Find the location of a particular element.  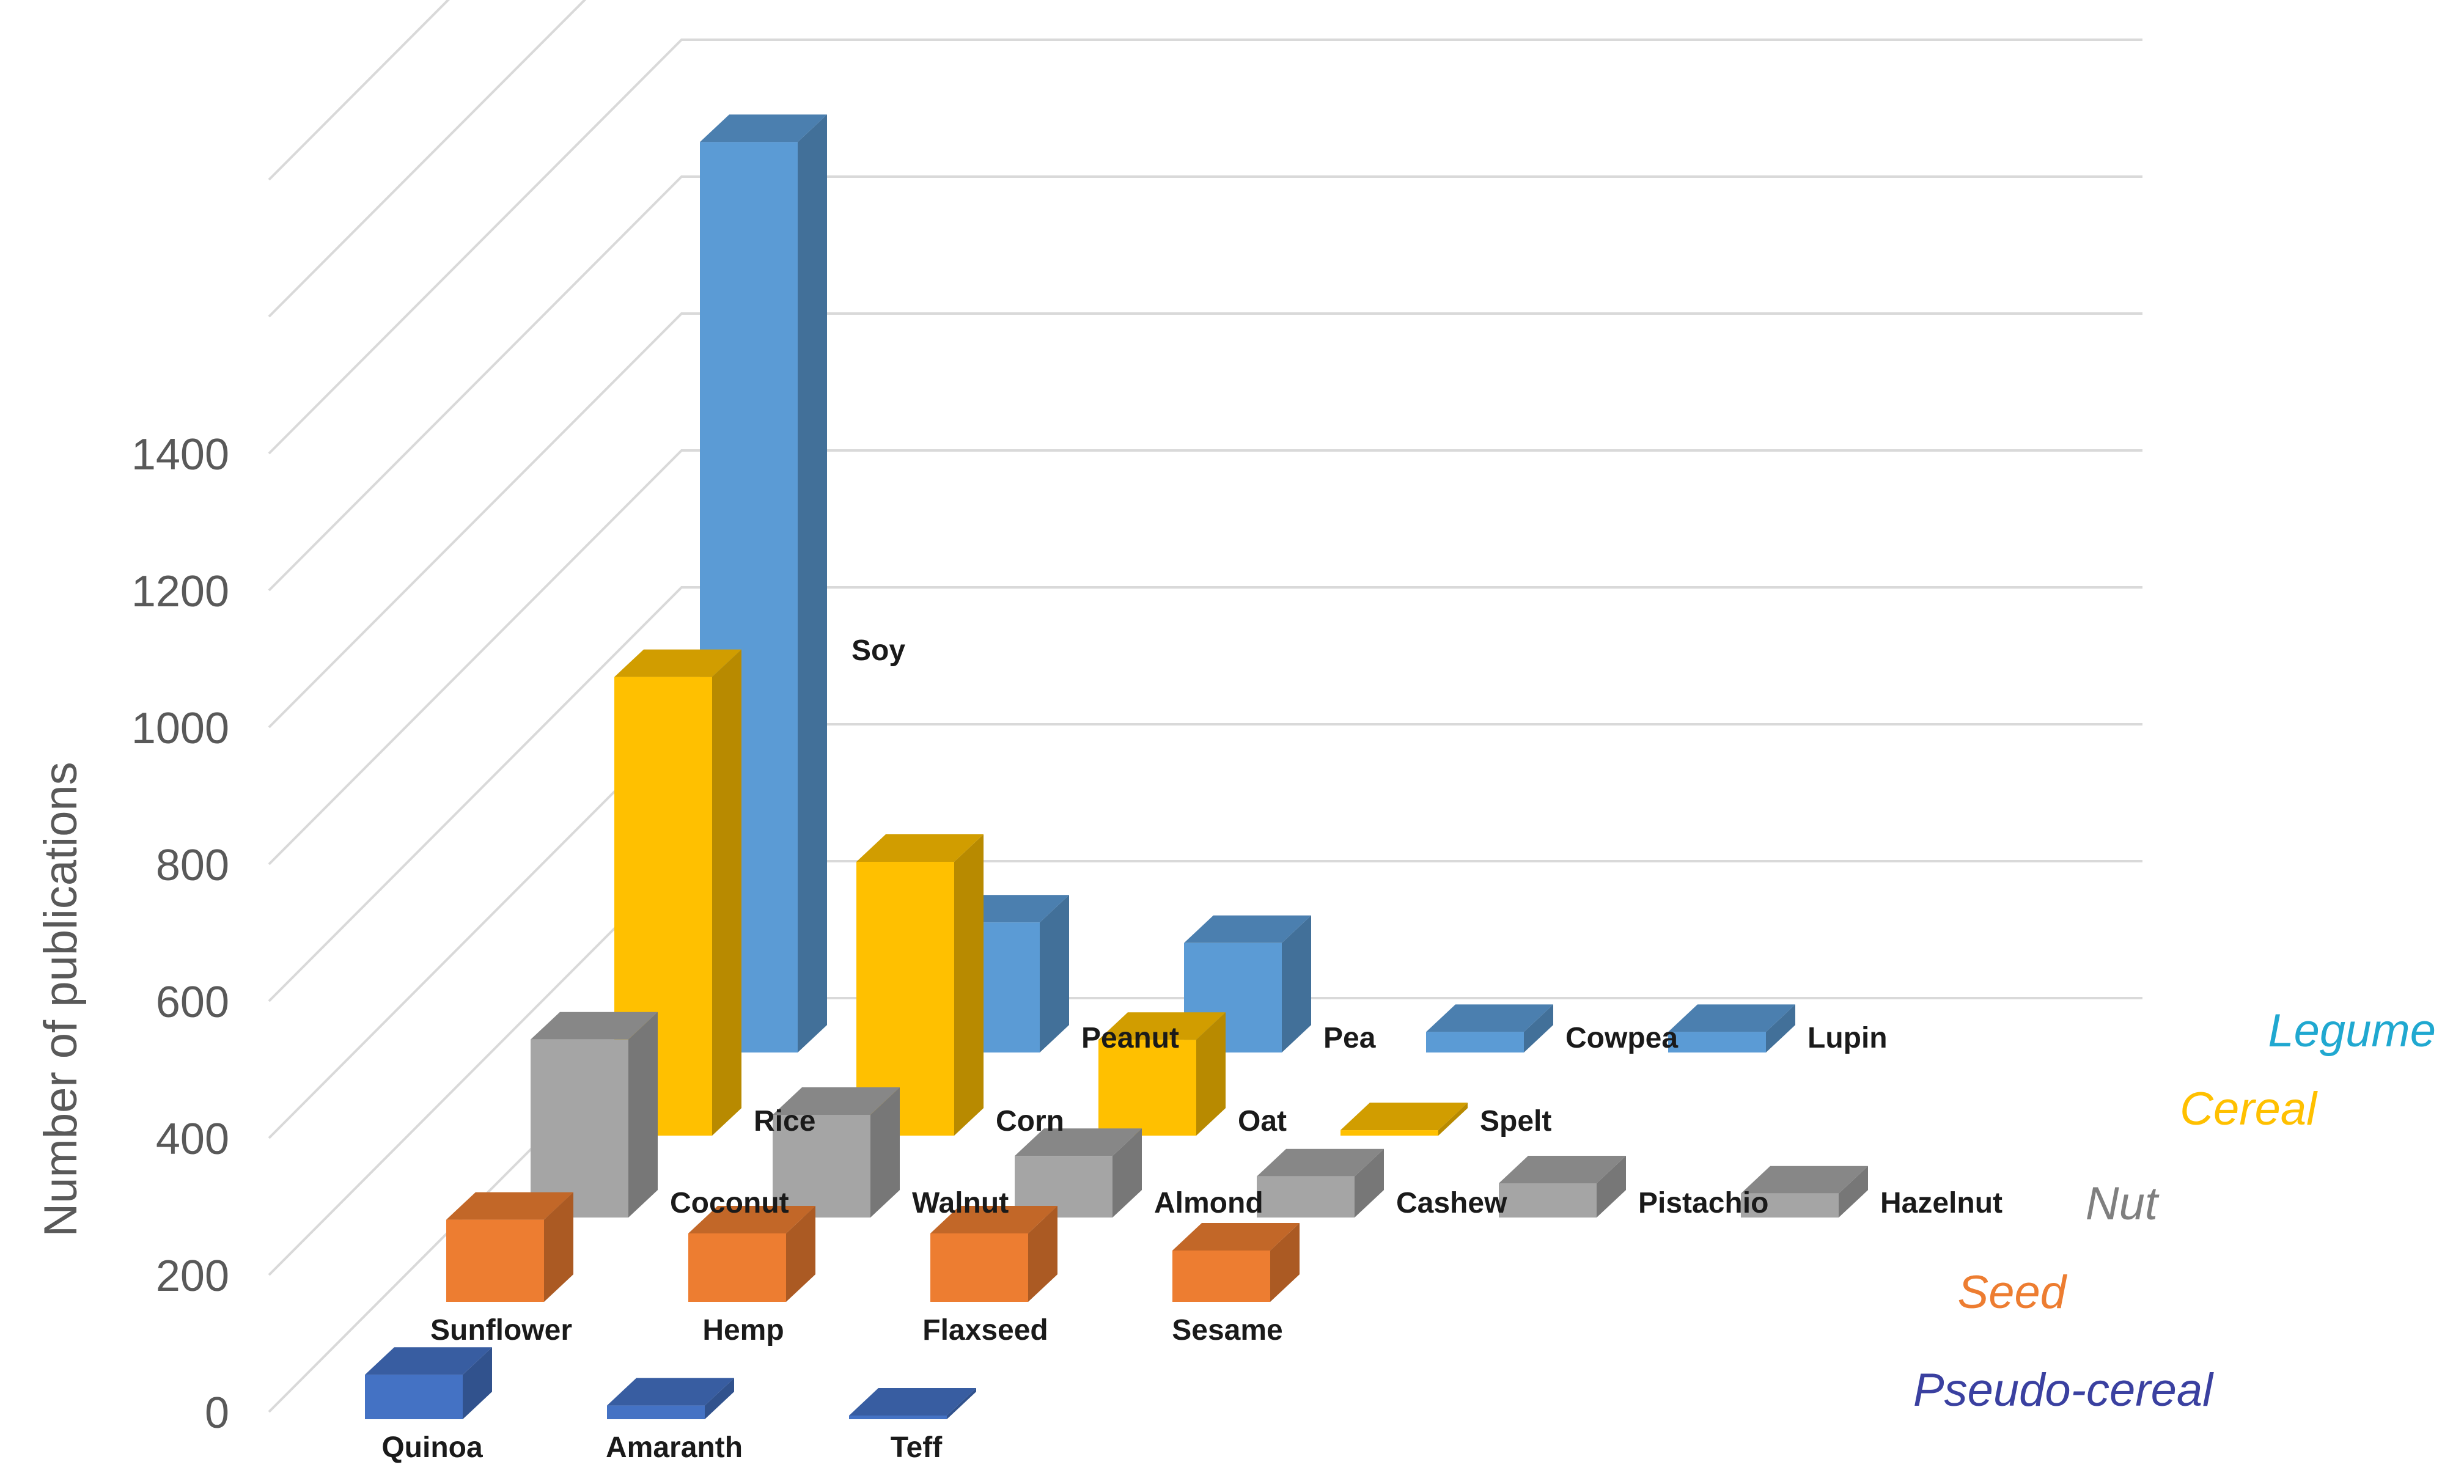

bar-label-cashew: Cashew is located at coordinates (1451, 1203).